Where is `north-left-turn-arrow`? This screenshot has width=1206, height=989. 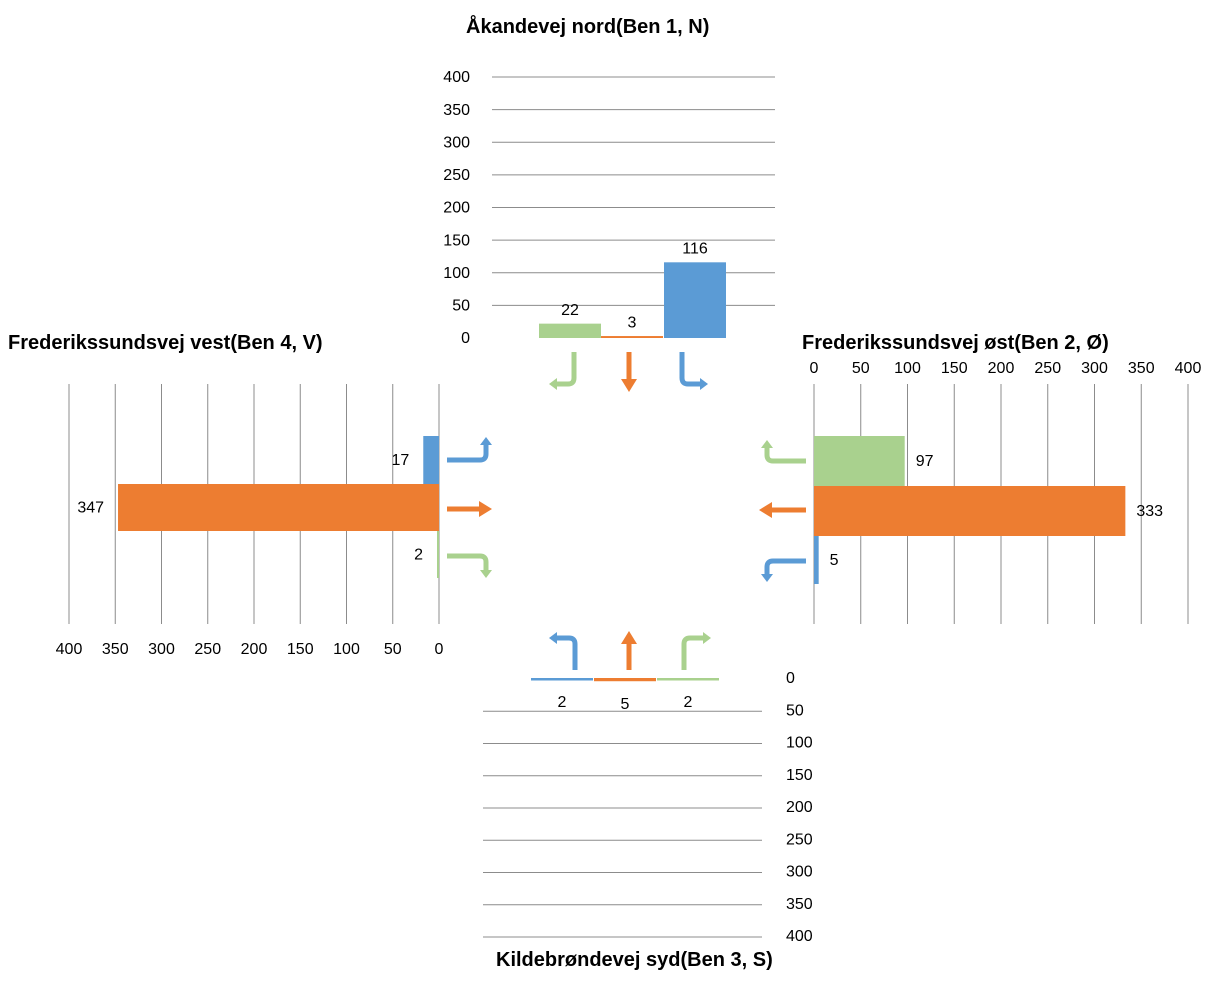
north-left-turn-arrow is located at coordinates (563, 371).